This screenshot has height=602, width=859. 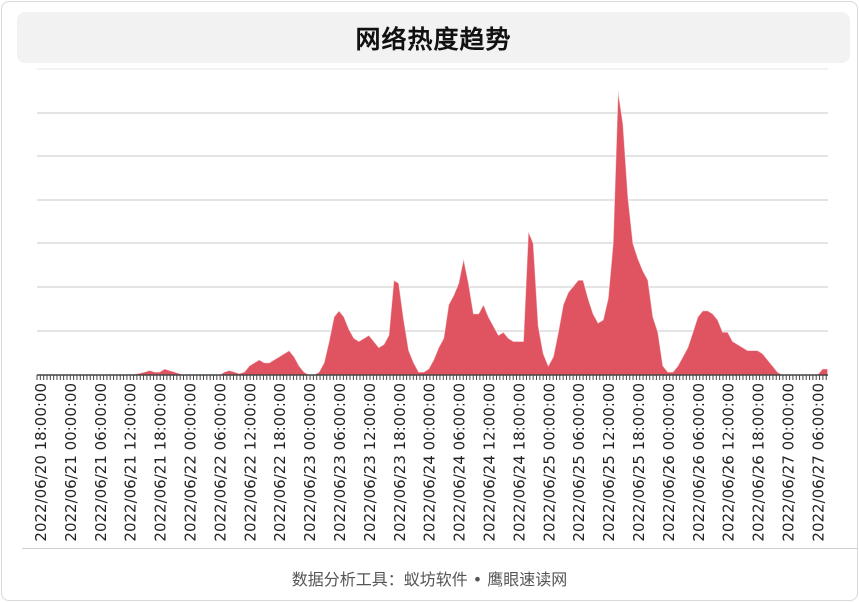 I want to click on x-tick-label: 2022/06/26 18:00:00, so click(x=759, y=462).